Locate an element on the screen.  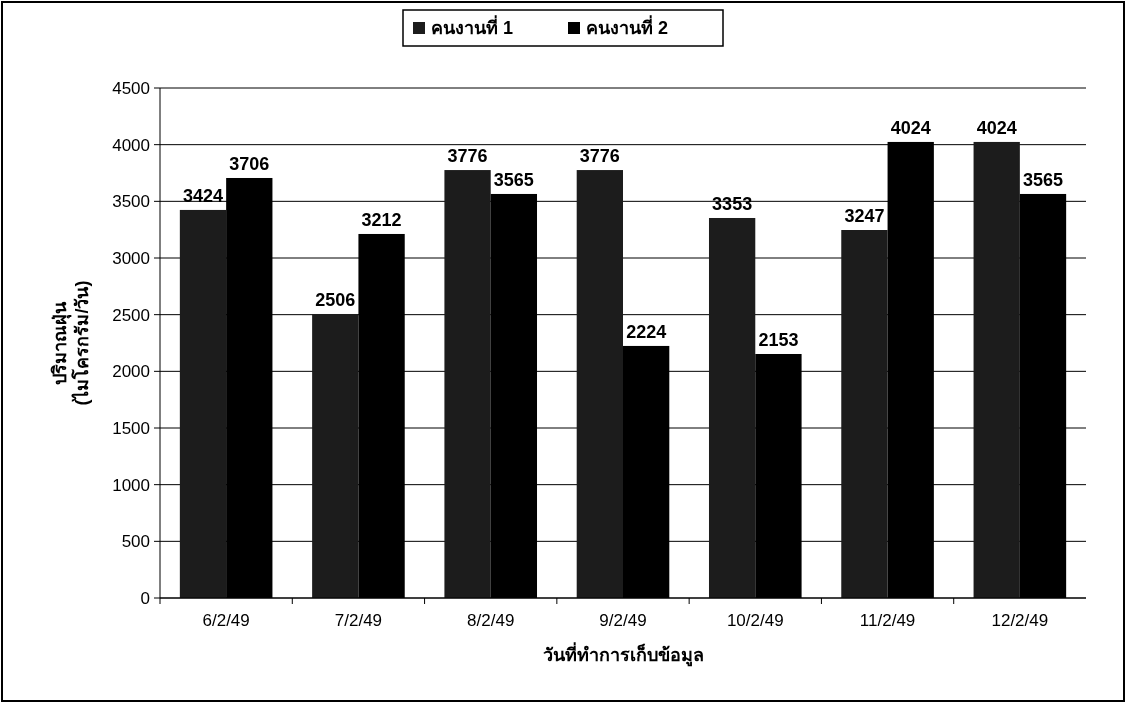
data-label: 2153 is located at coordinates (778, 339).